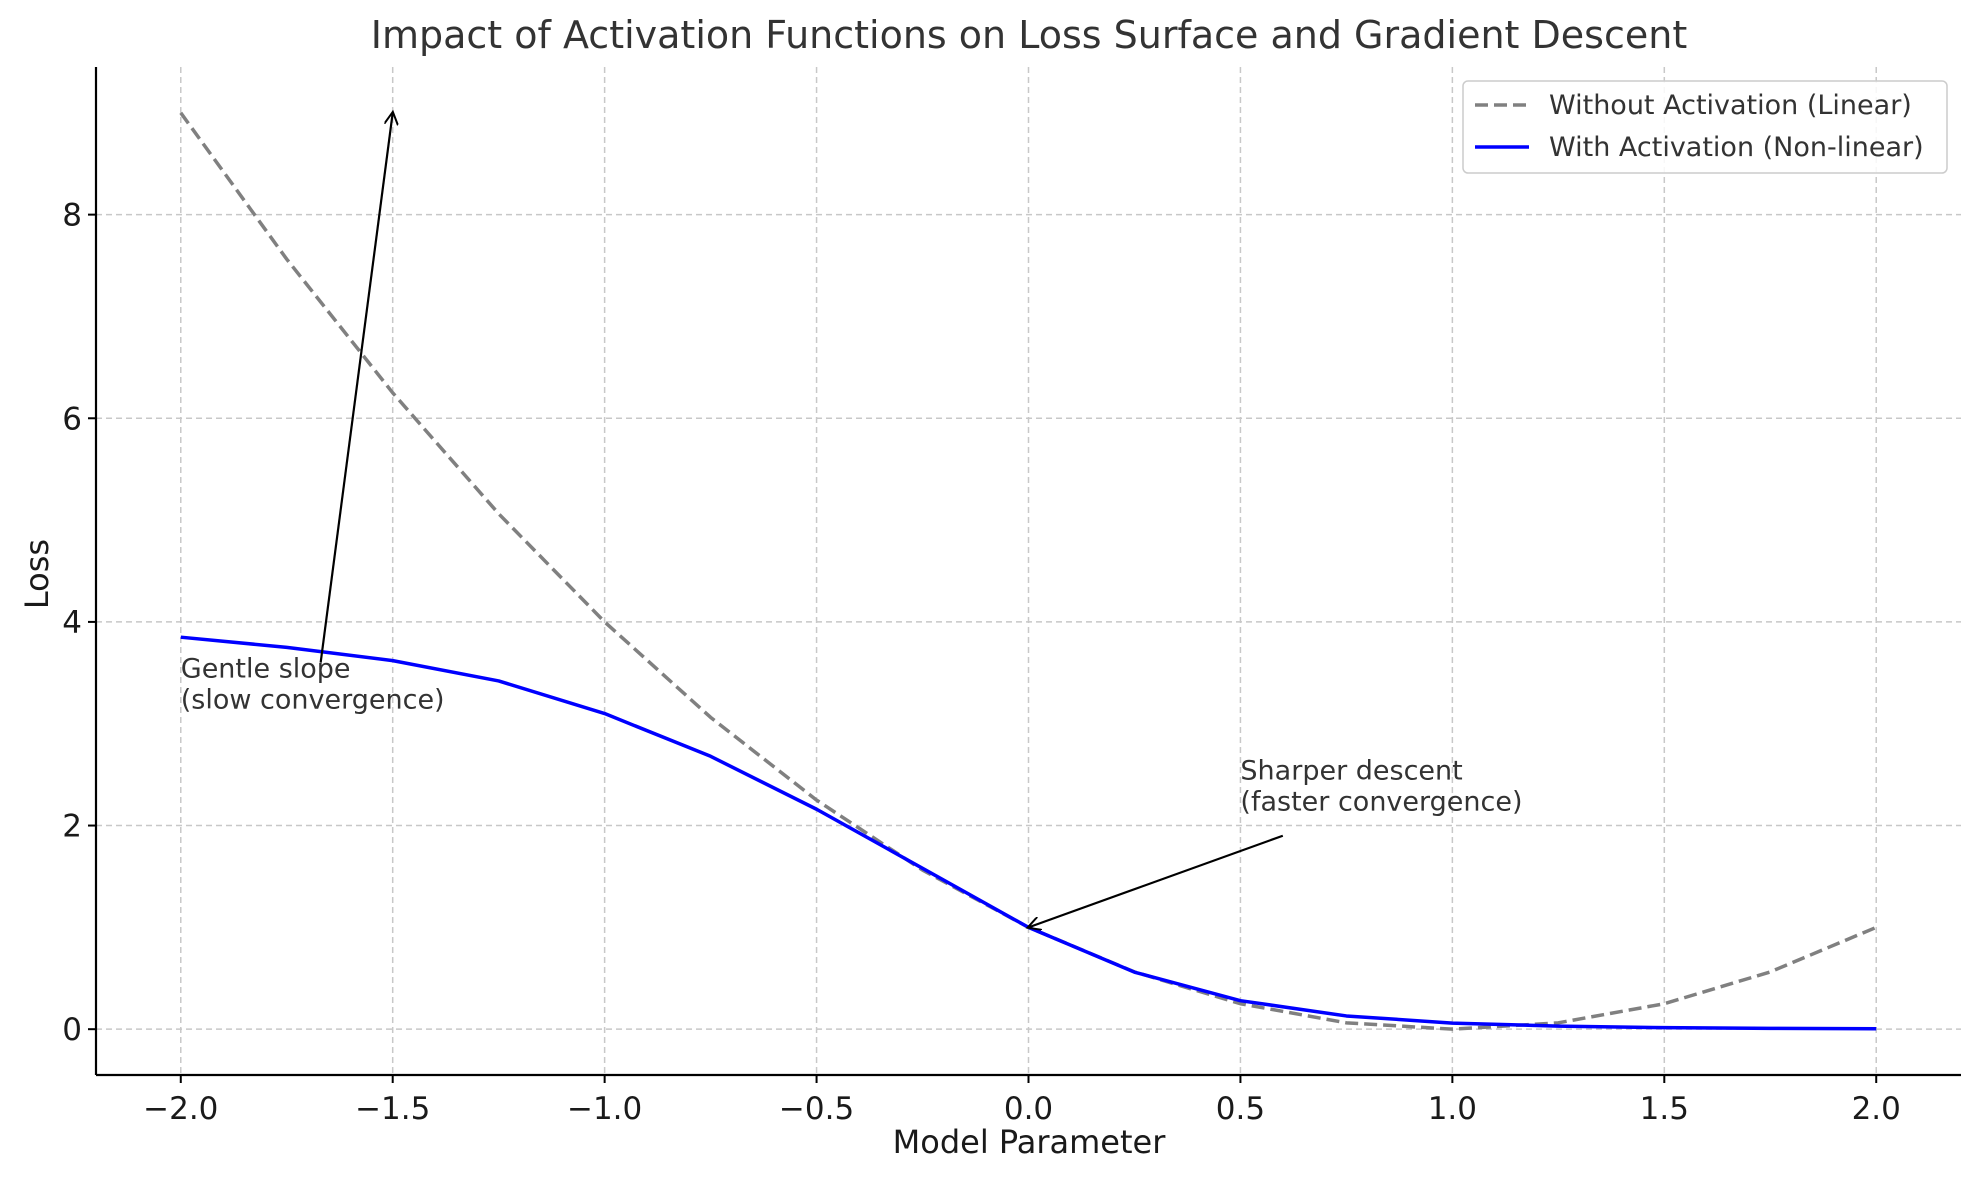 The image size is (1979, 1180). I want to click on legend-box, so click(1705, 127).